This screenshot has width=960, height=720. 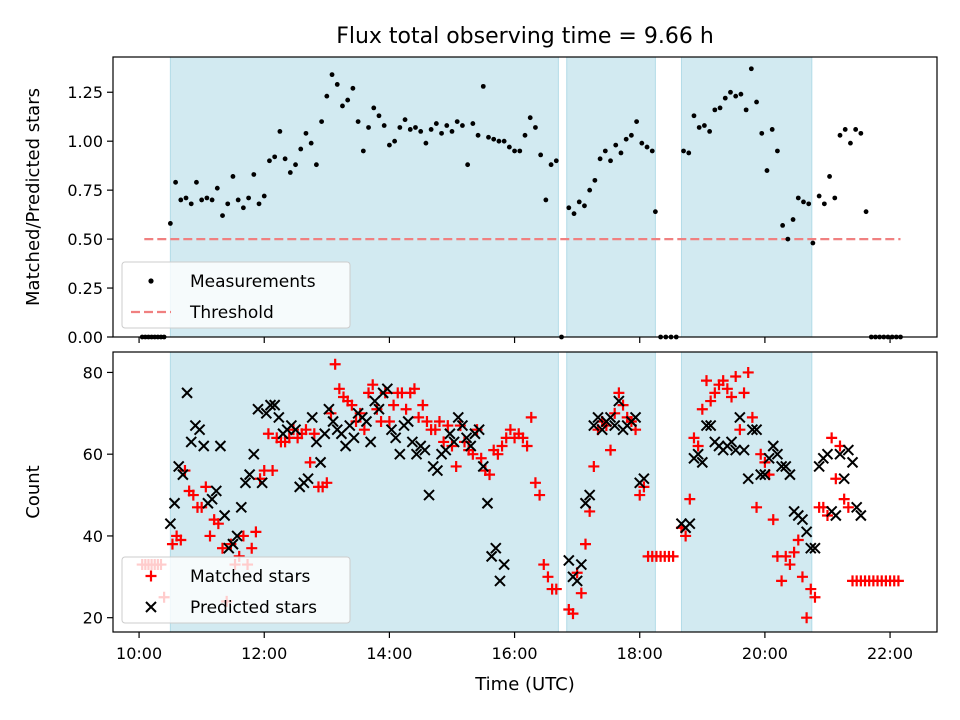 I want to click on y-tick-label: 0.50, so click(x=85, y=239).